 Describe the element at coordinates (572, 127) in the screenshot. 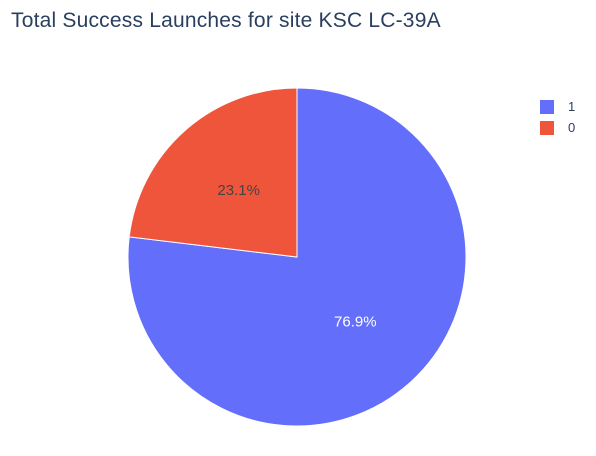

I see `legend-label-0: 0` at that location.